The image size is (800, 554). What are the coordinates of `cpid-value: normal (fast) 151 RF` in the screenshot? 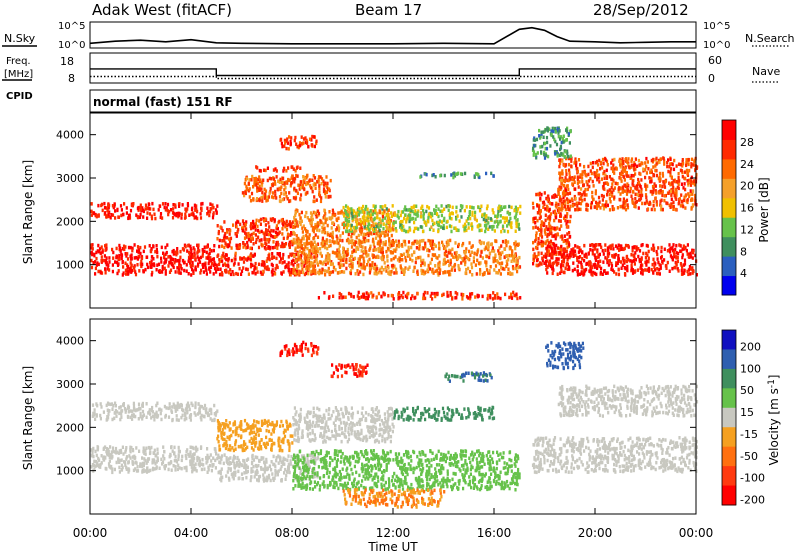 It's located at (163, 102).